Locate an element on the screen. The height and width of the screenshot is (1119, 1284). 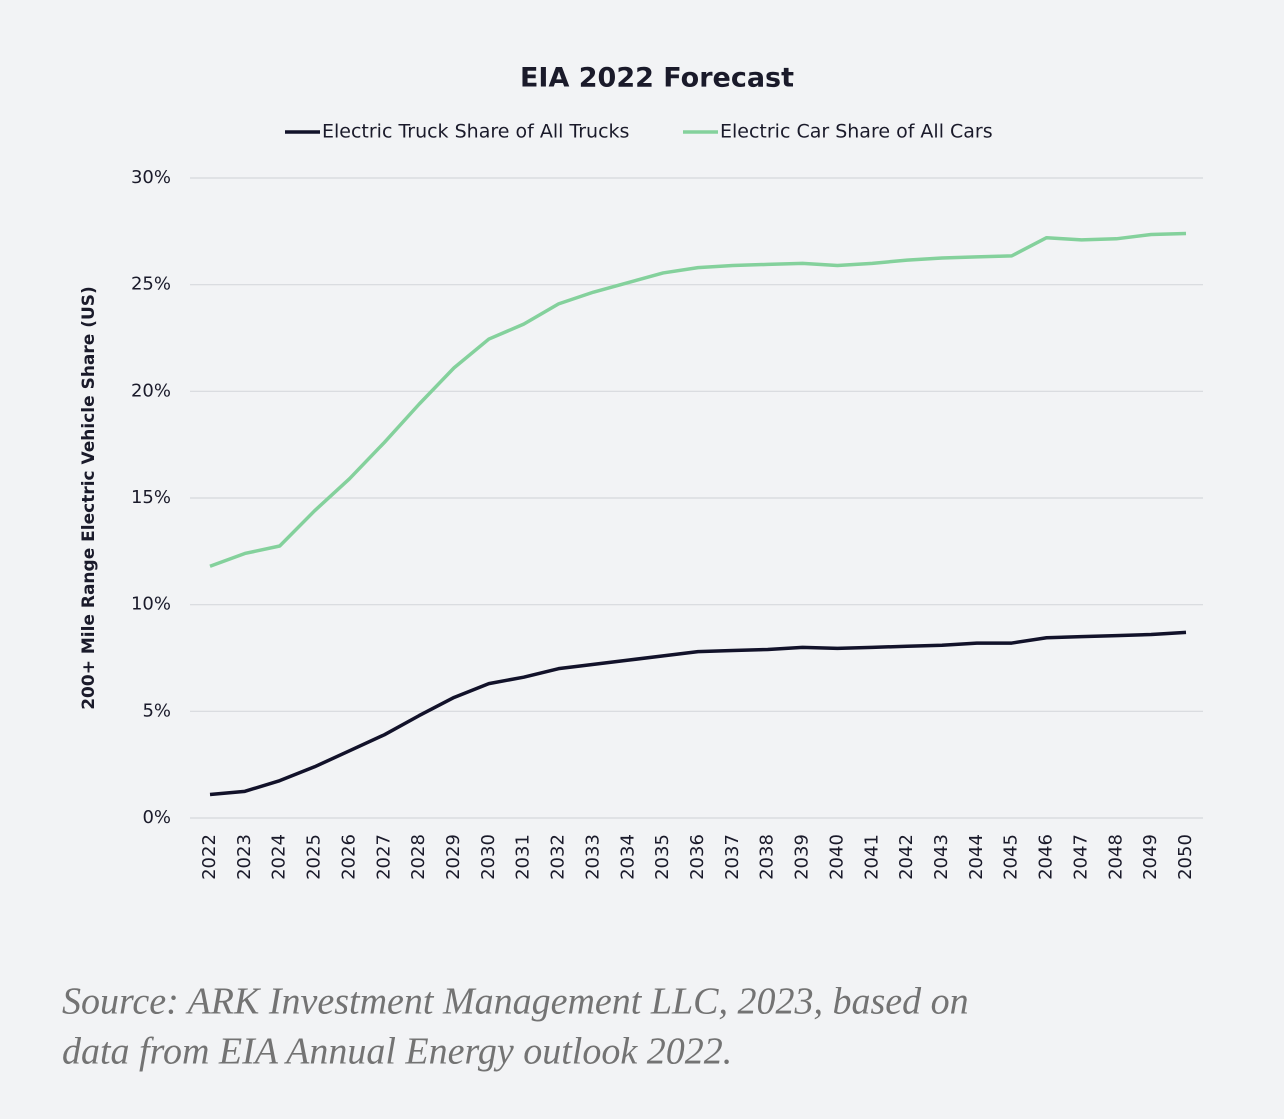
x-tick-label: 2026 is located at coordinates (348, 857).